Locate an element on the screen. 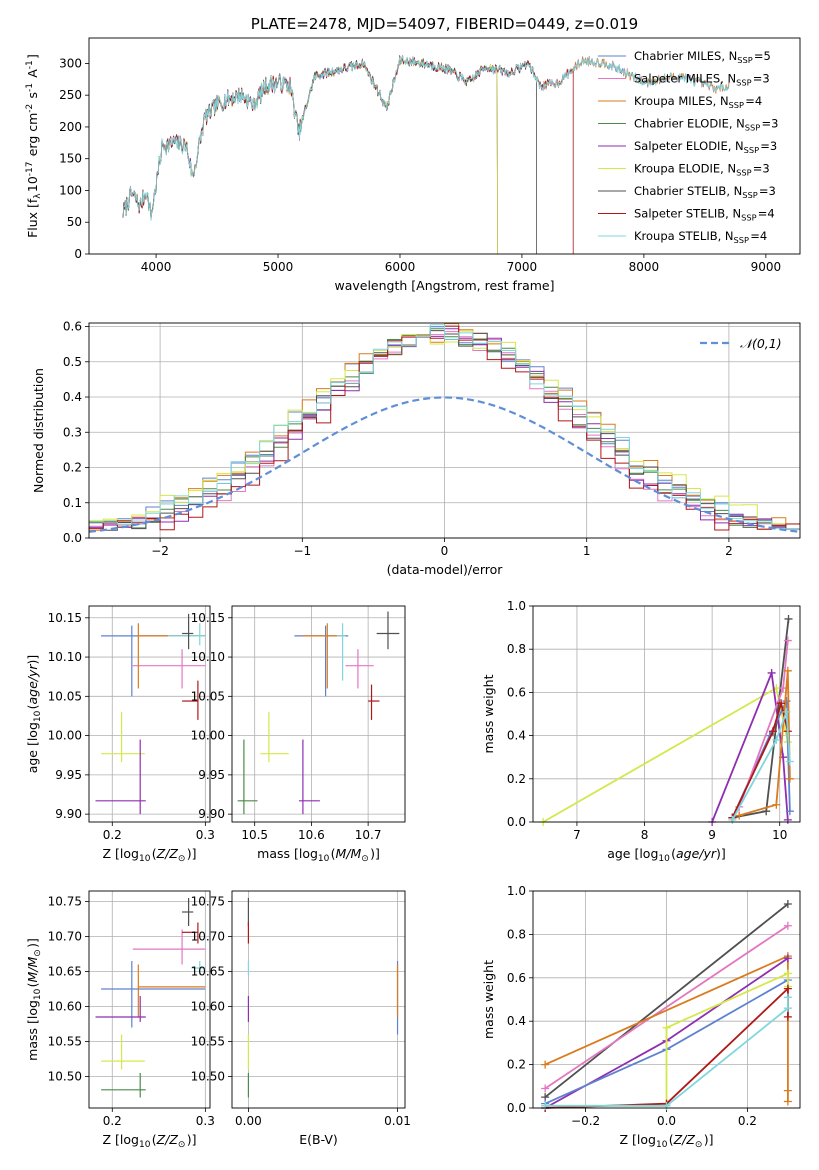  age_vs_mass-points is located at coordinates (318, 713).